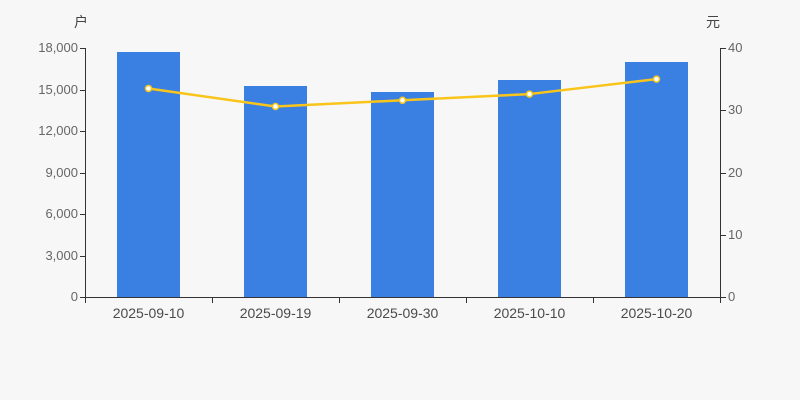 Image resolution: width=800 pixels, height=400 pixels. Describe the element at coordinates (656, 313) in the screenshot. I see `x-axis-category-label: 2025-10-20` at that location.